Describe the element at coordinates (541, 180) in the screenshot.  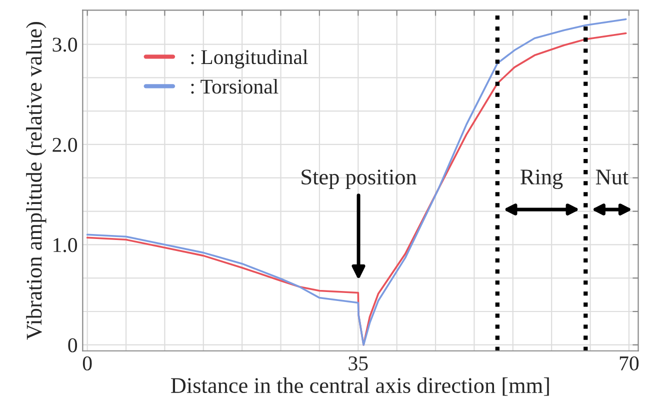
I see `annotation: Ring` at that location.